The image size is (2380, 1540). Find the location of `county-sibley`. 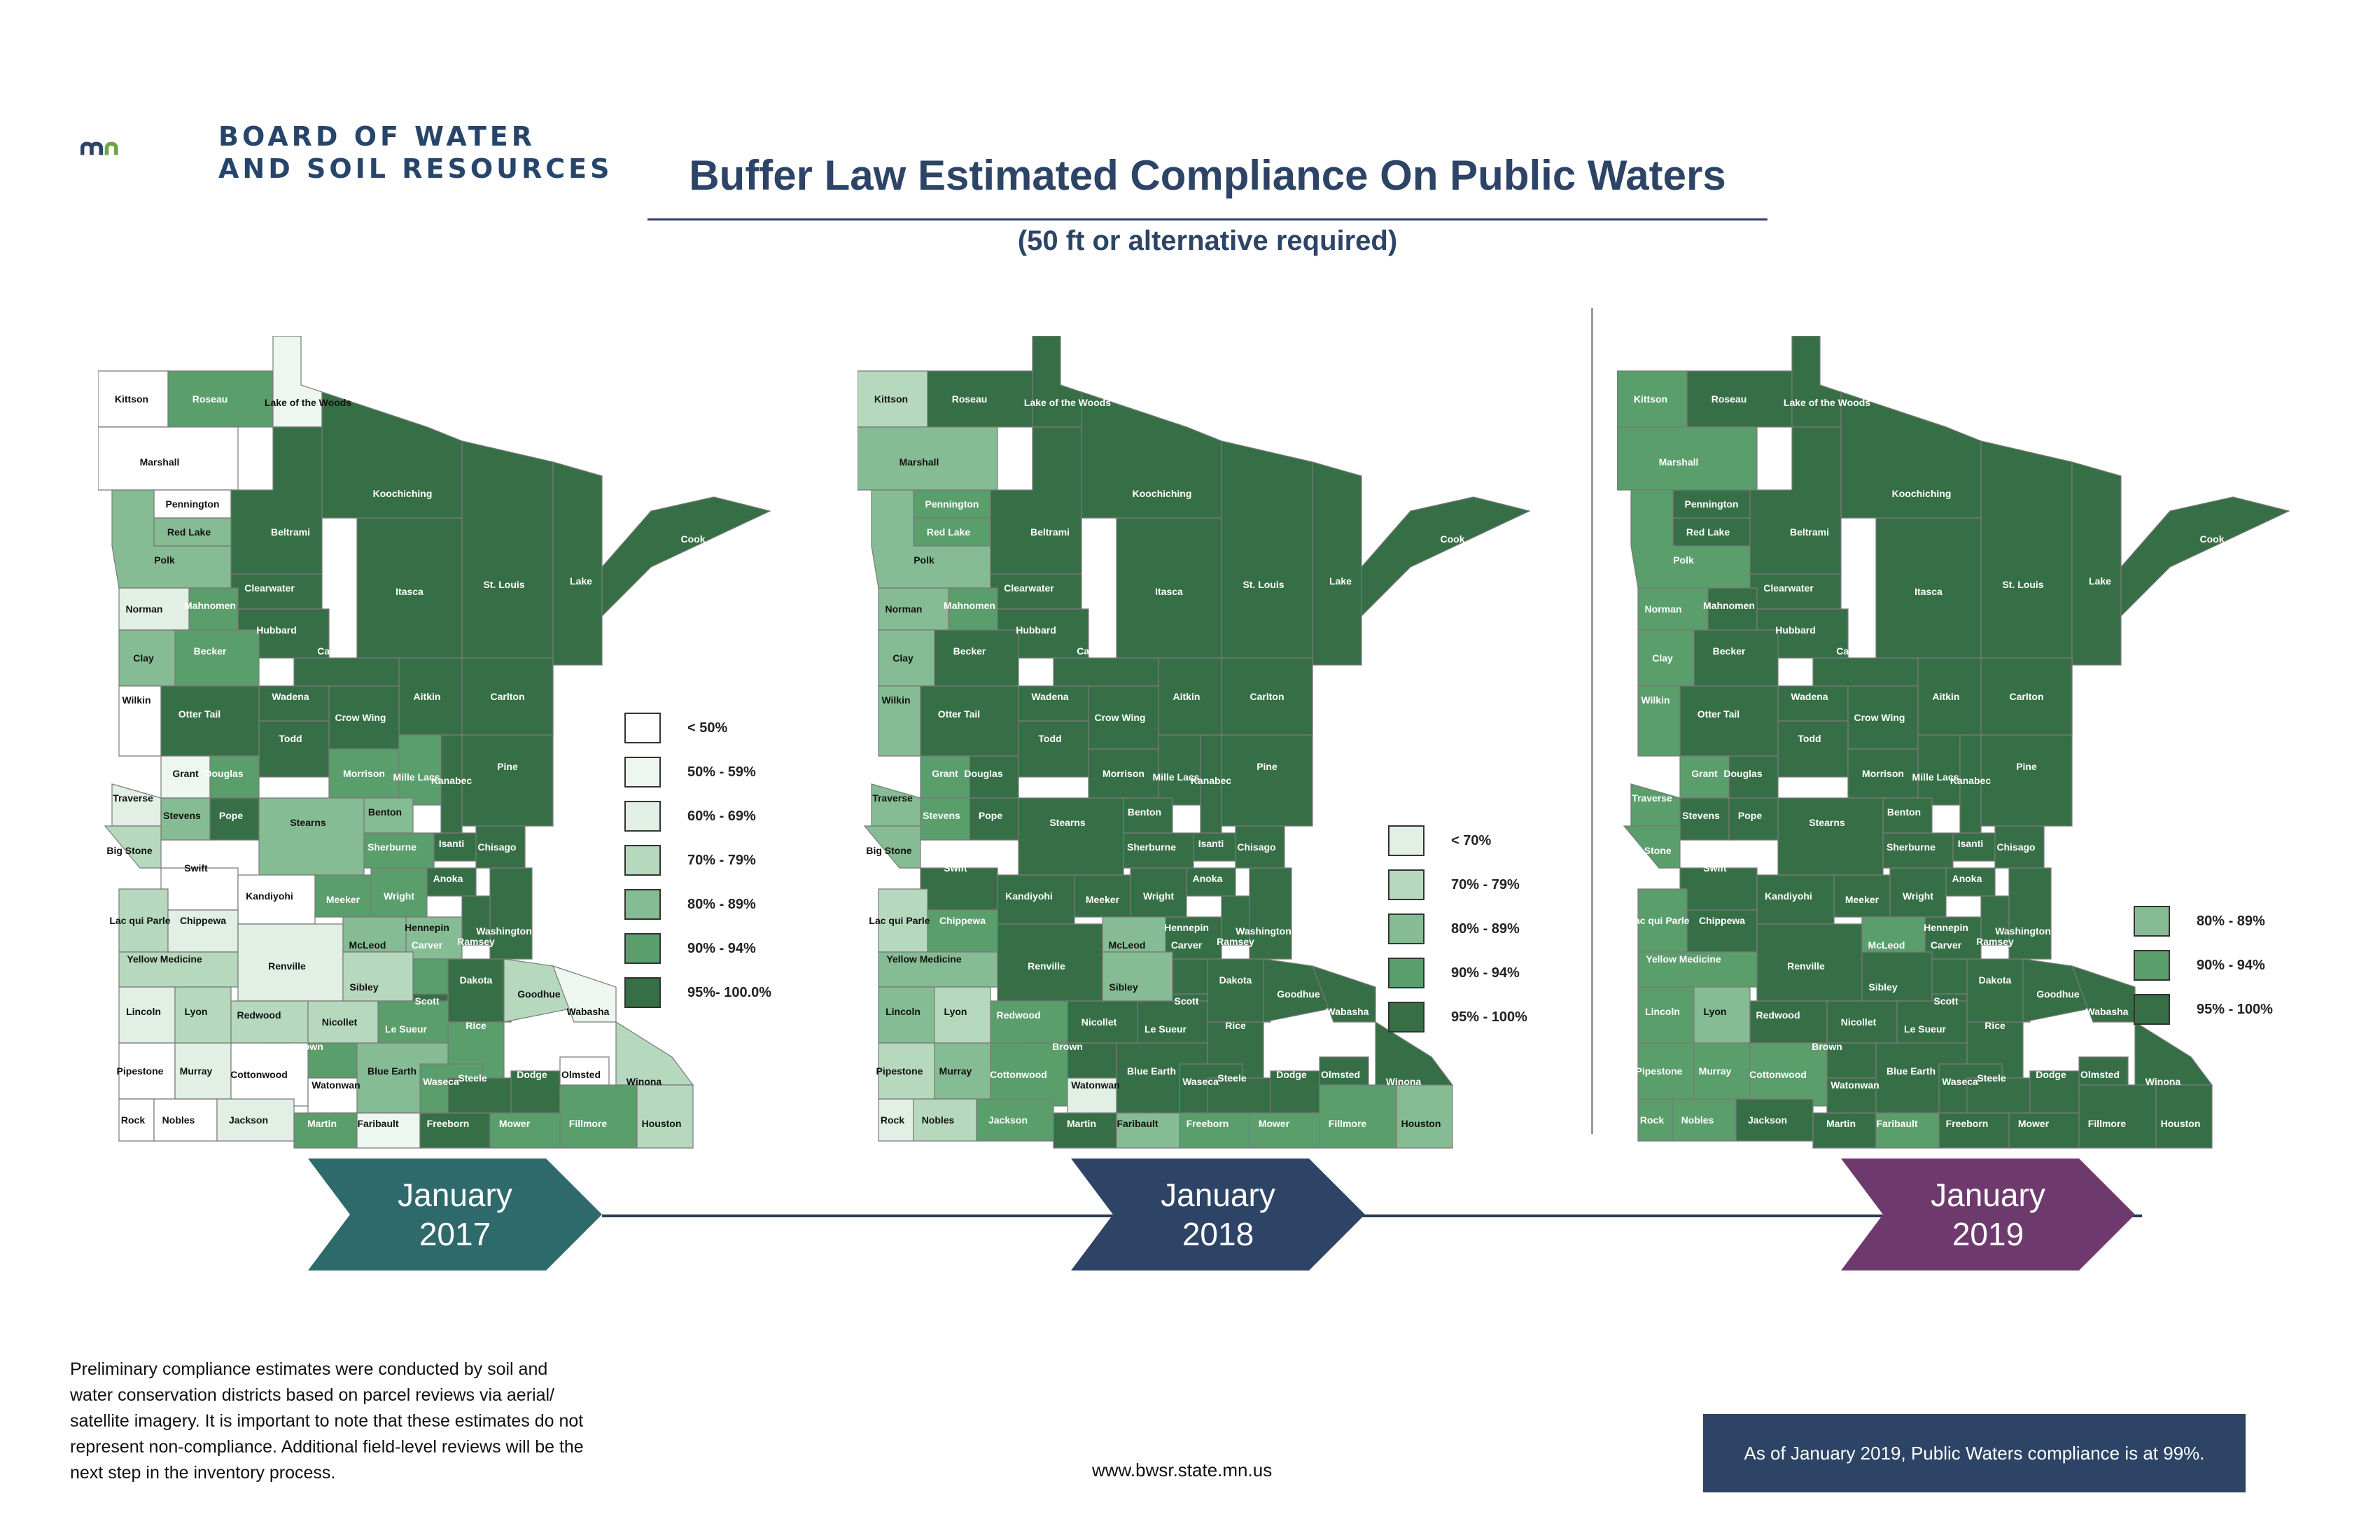

county-sibley is located at coordinates (1137, 976).